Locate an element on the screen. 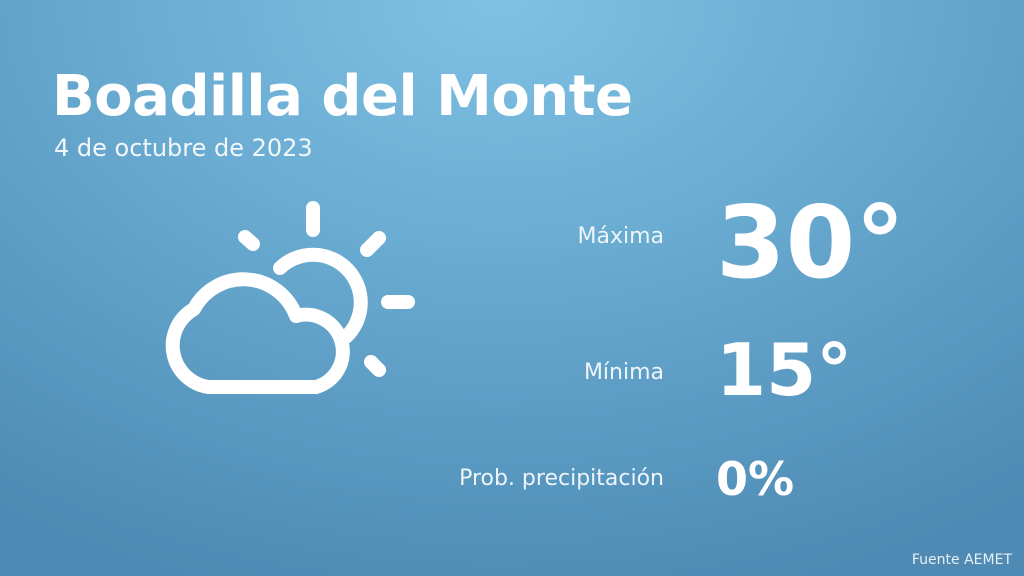  min-temp-label: Mínima is located at coordinates (623, 372).